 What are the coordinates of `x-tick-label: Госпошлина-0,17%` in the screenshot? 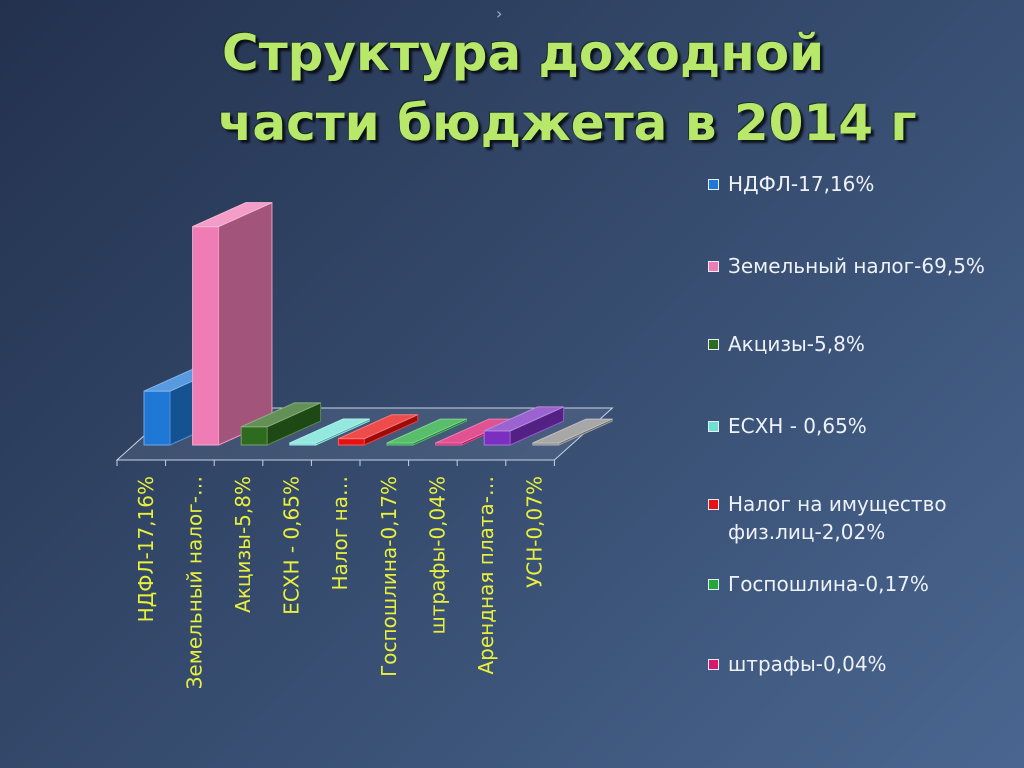 It's located at (389, 576).